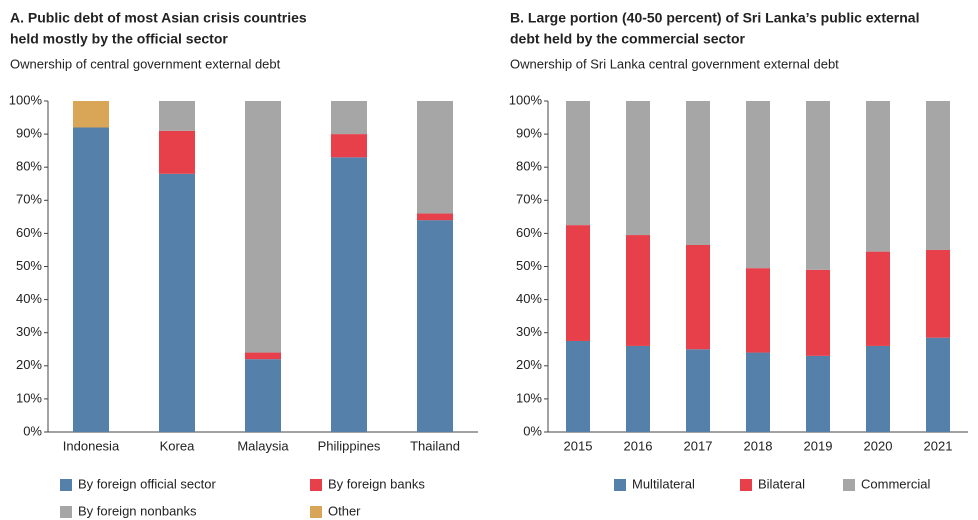 This screenshot has width=978, height=520. I want to click on x-tick-label: 2015, so click(578, 445).